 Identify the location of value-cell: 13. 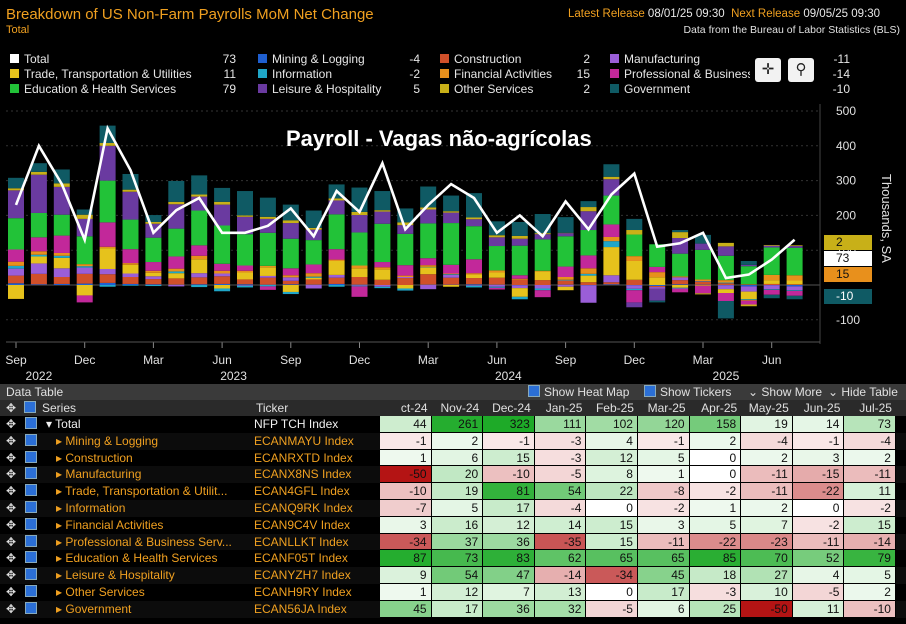
(560, 592).